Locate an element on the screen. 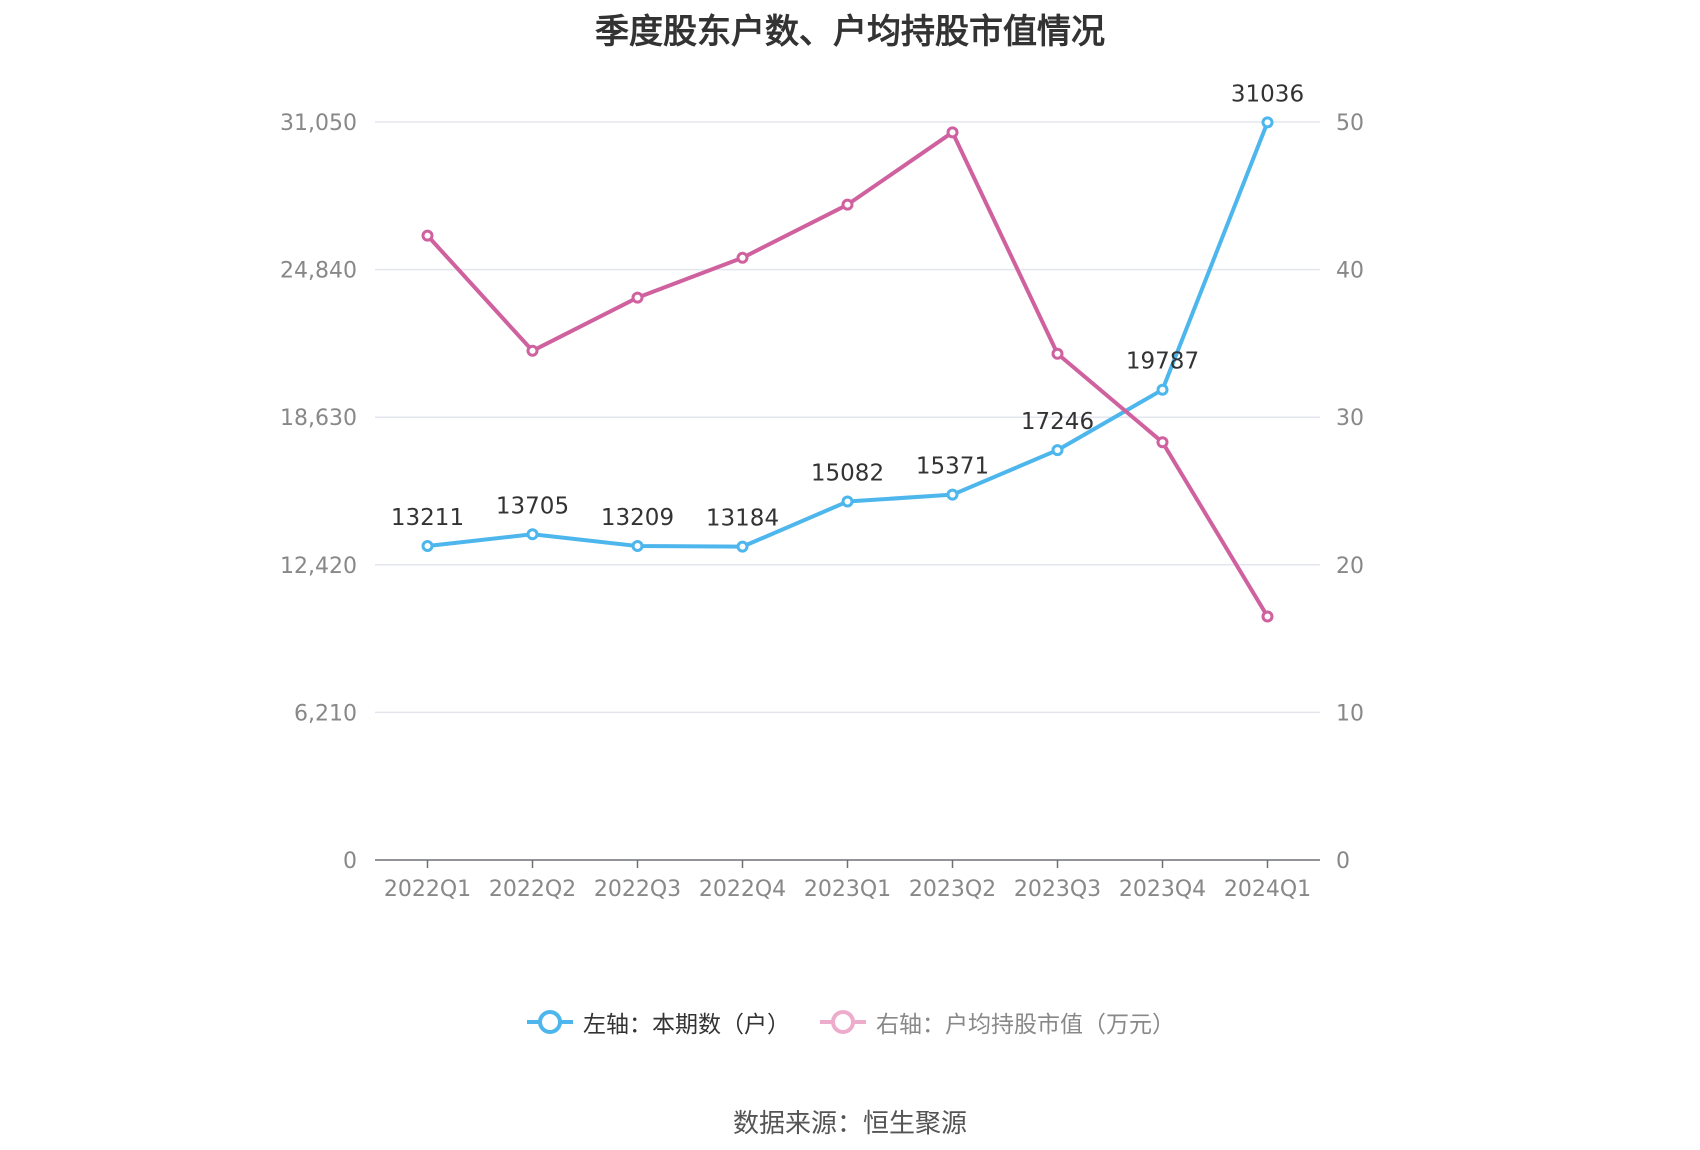 The height and width of the screenshot is (1150, 1700). data-label: 13209 is located at coordinates (637, 518).